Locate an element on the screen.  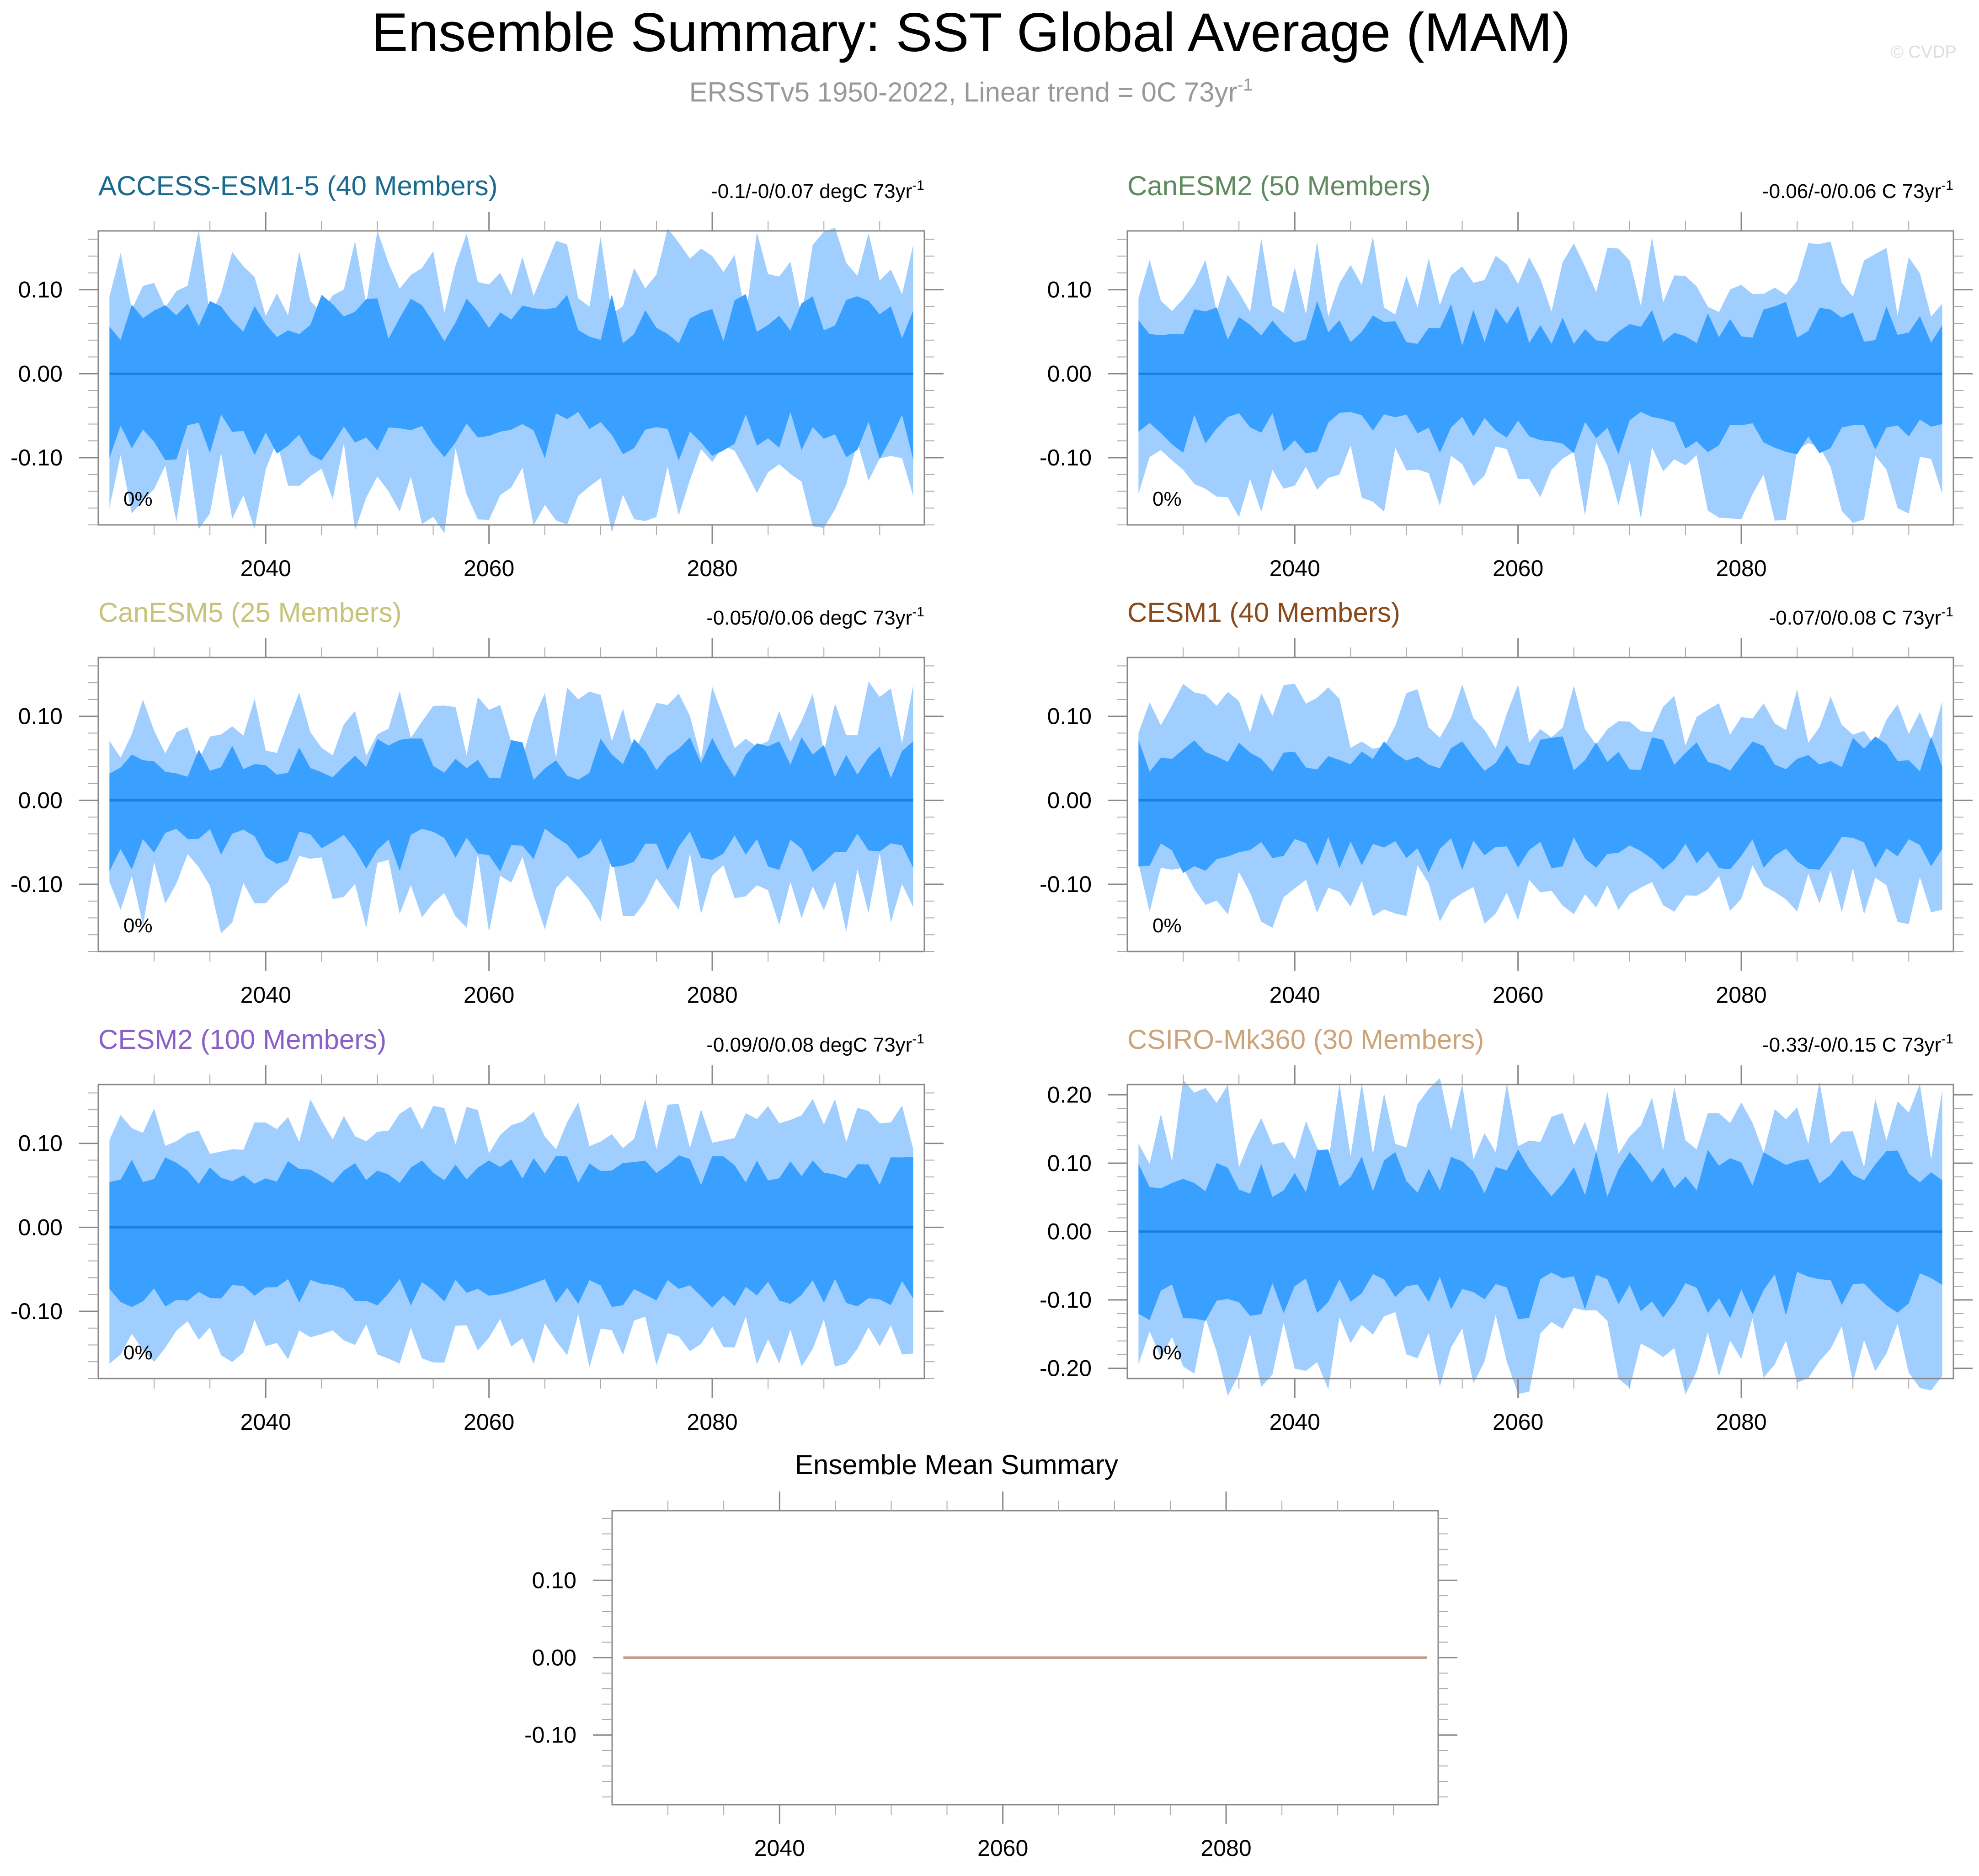
trend-label: -0.07/0/0.08 C 73yr-1 is located at coordinates (1861, 616).